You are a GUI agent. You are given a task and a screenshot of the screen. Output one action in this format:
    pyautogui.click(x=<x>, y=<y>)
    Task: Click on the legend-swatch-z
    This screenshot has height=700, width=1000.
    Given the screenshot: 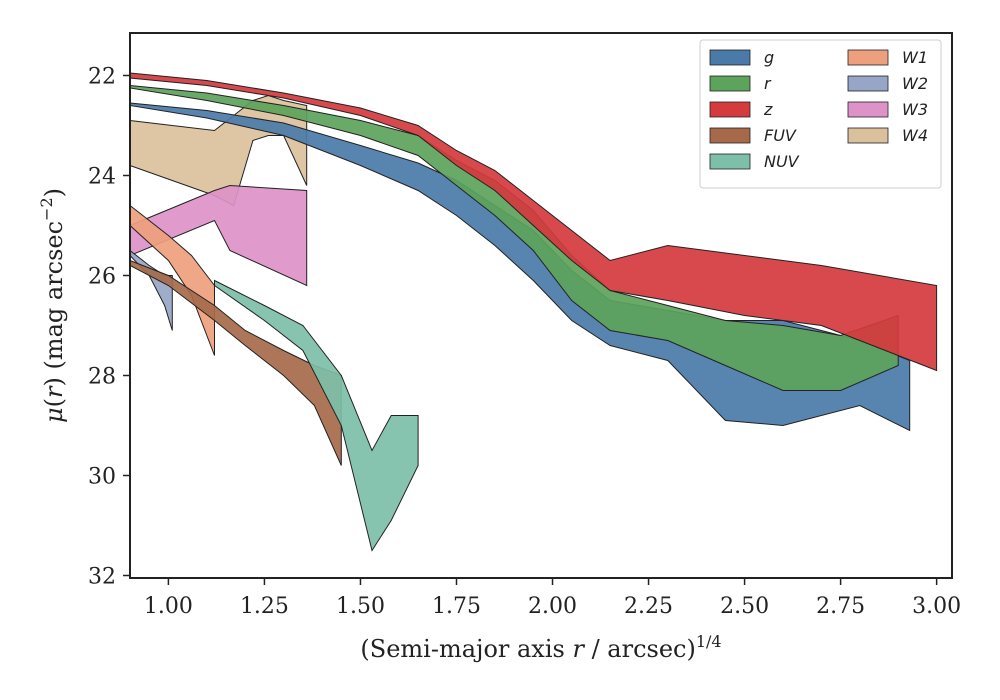 What is the action you would take?
    pyautogui.click(x=730, y=109)
    